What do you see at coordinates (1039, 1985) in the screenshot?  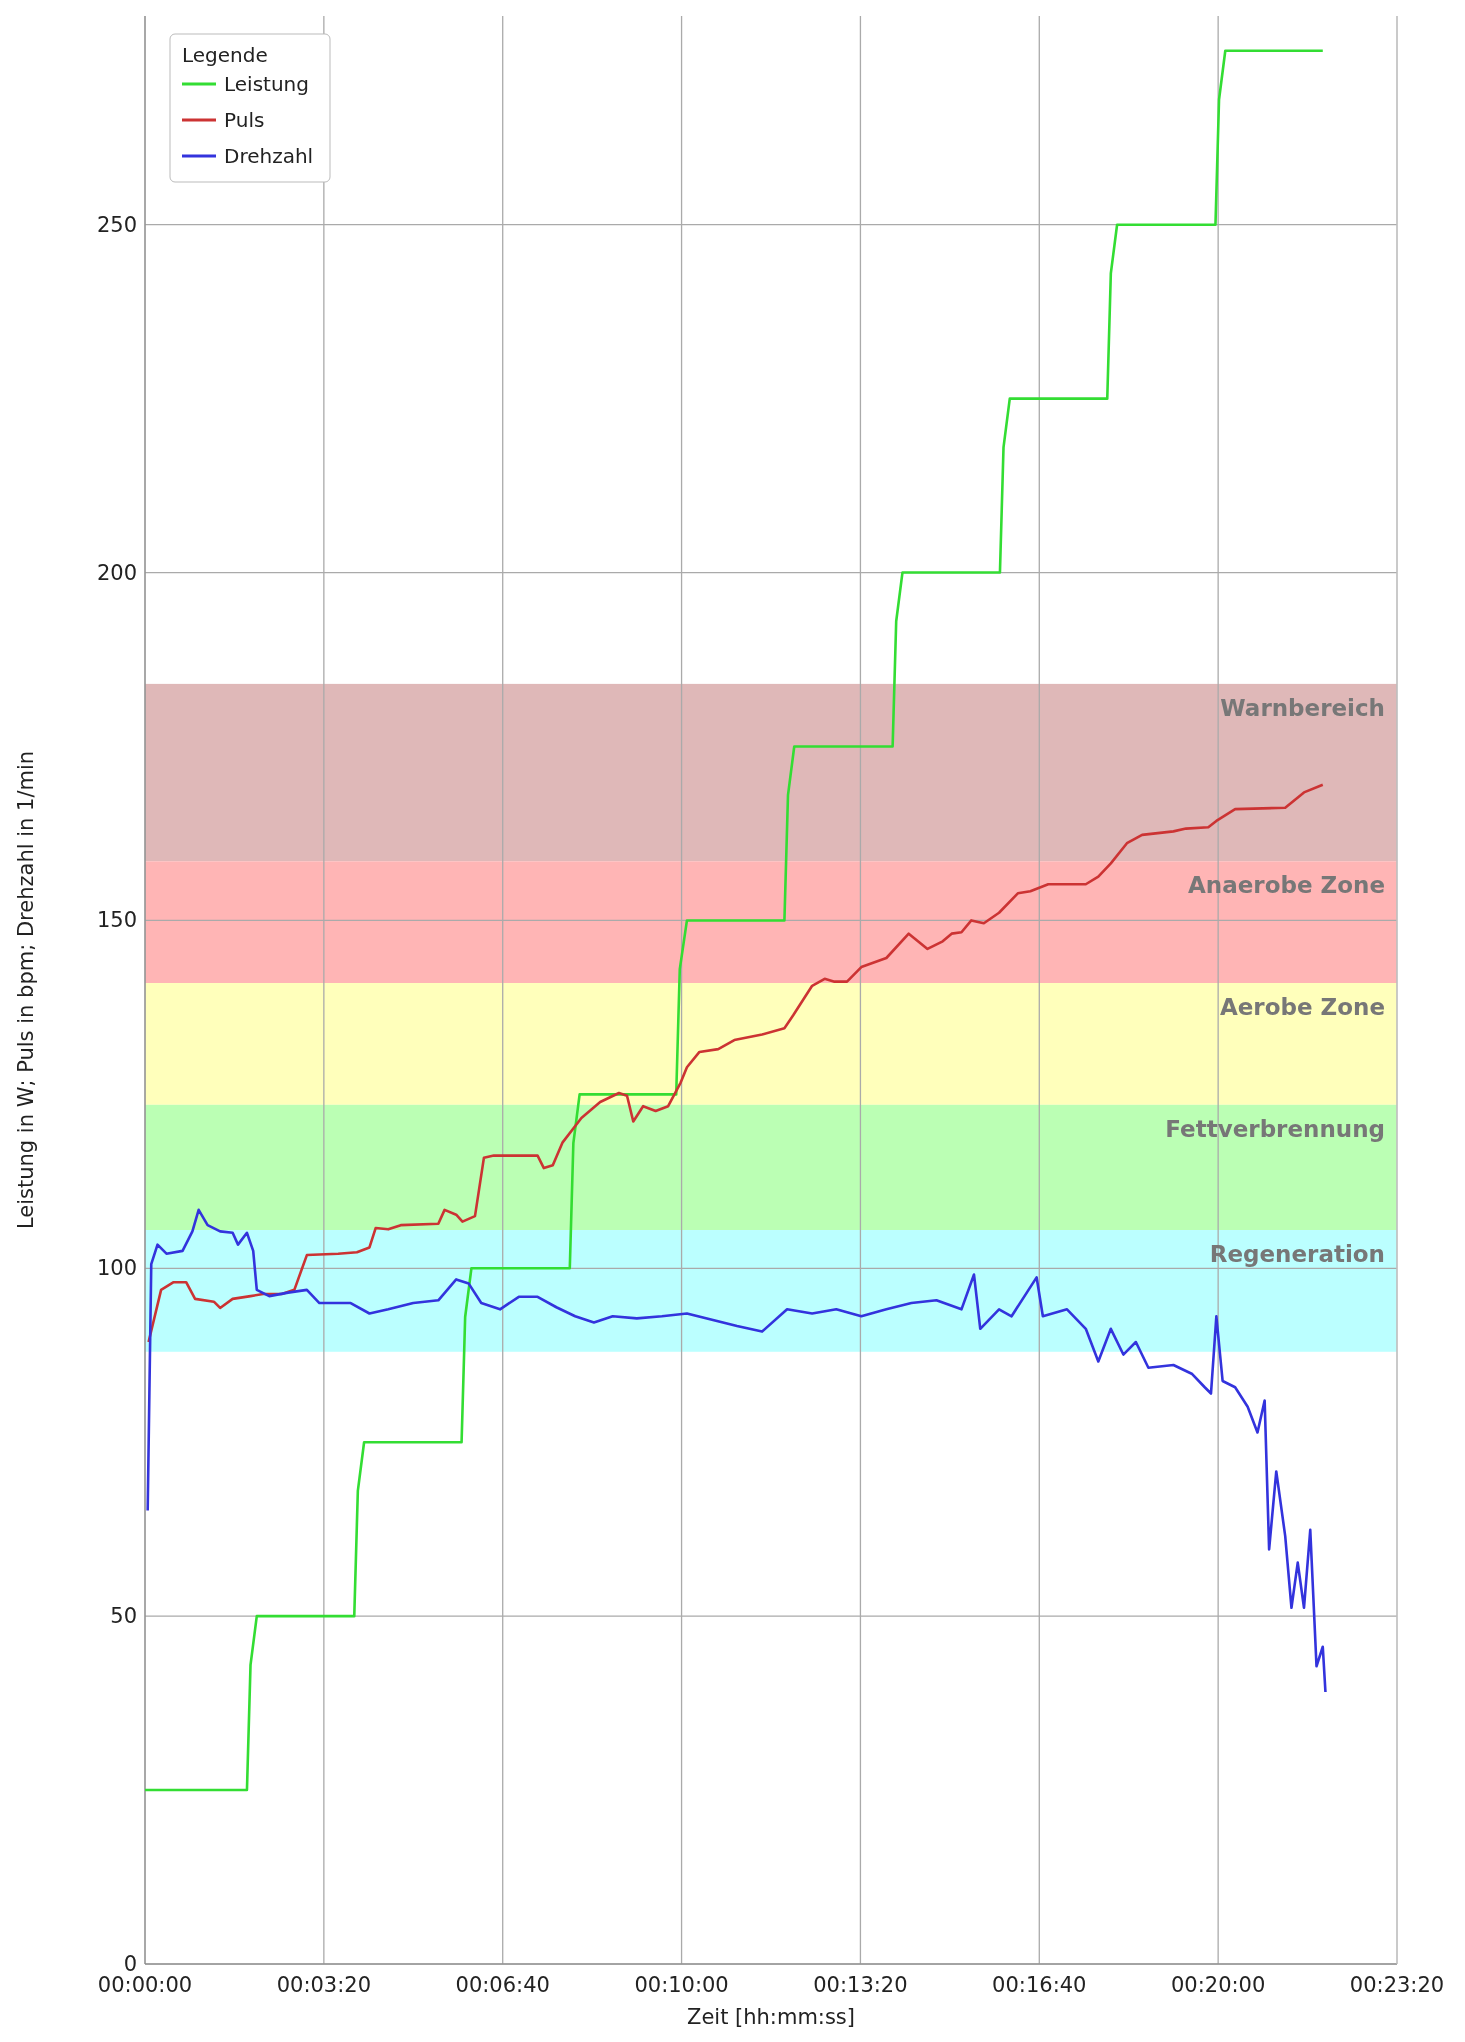 I see `x-tick-label: 00:16:40` at bounding box center [1039, 1985].